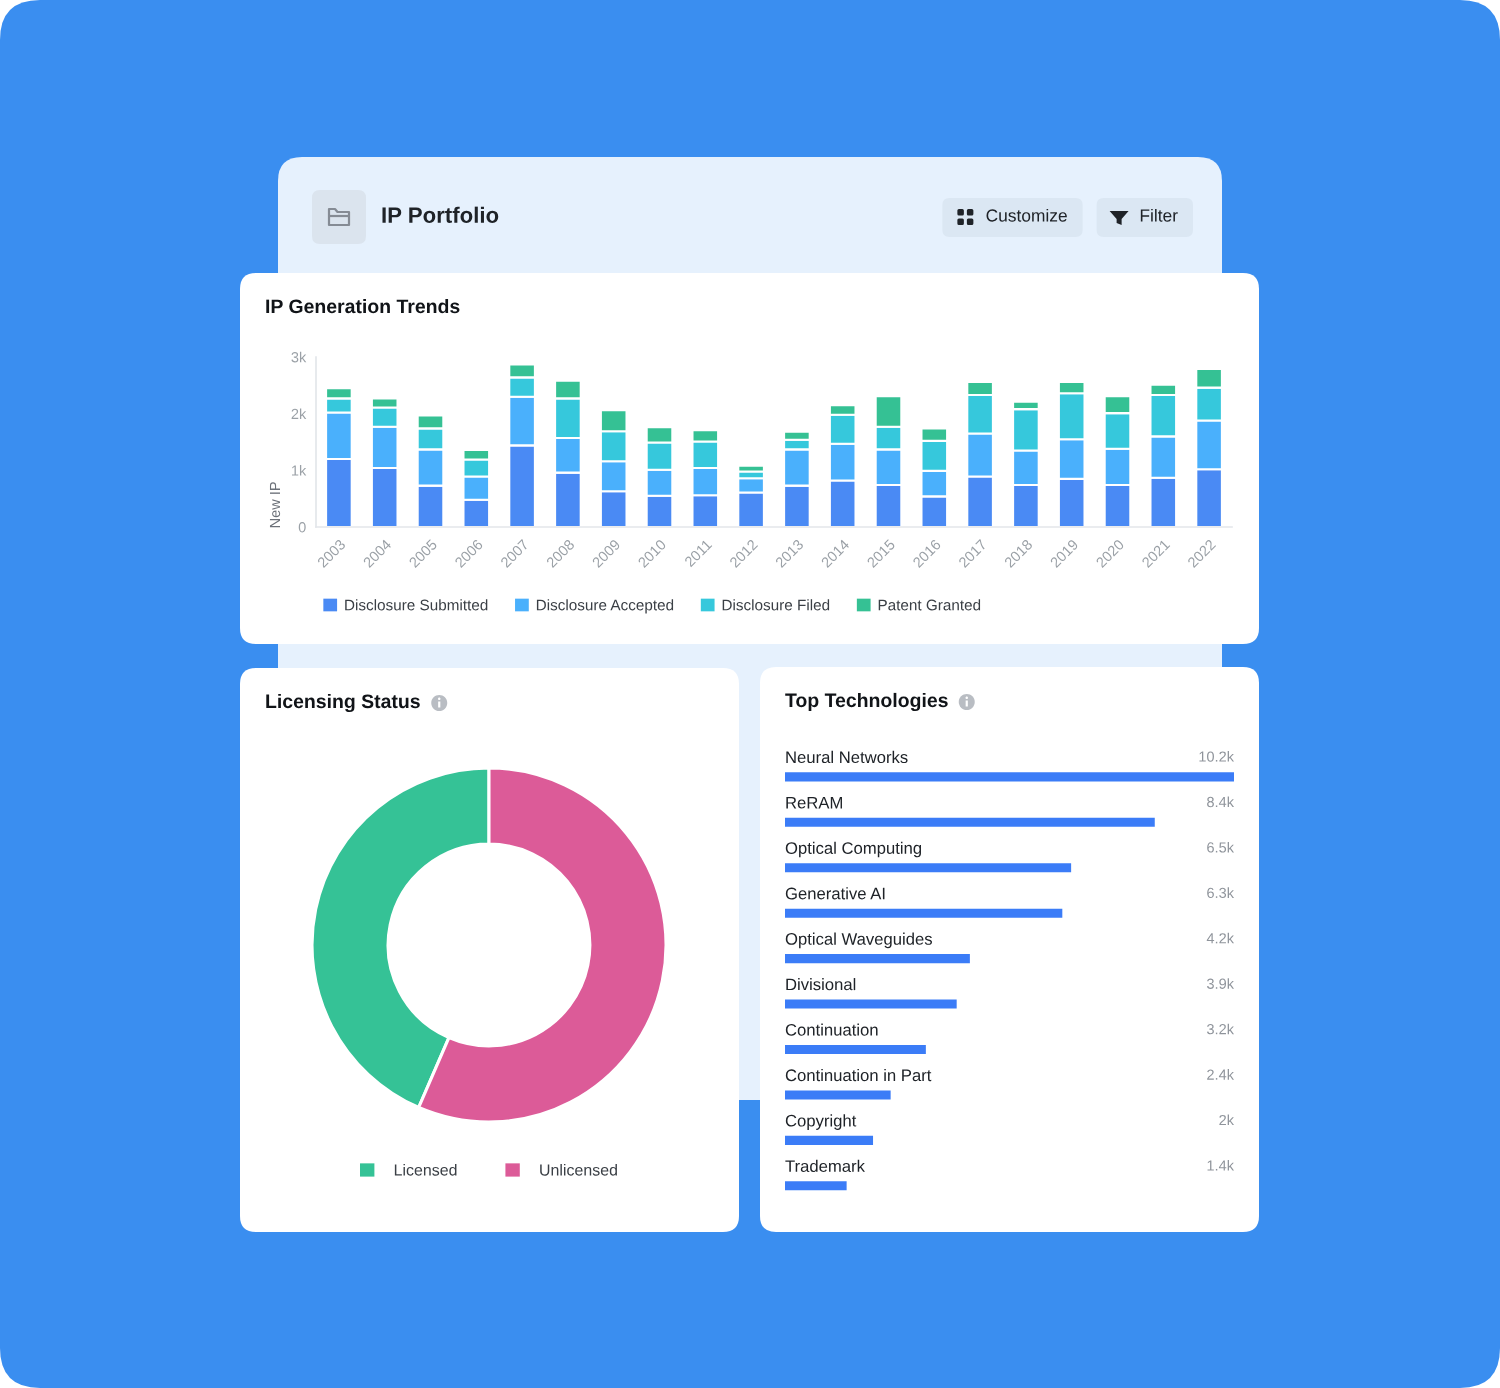 This screenshot has height=1388, width=1500. What do you see at coordinates (831, 1029) in the screenshot?
I see `y-tick-label: Continuation` at bounding box center [831, 1029].